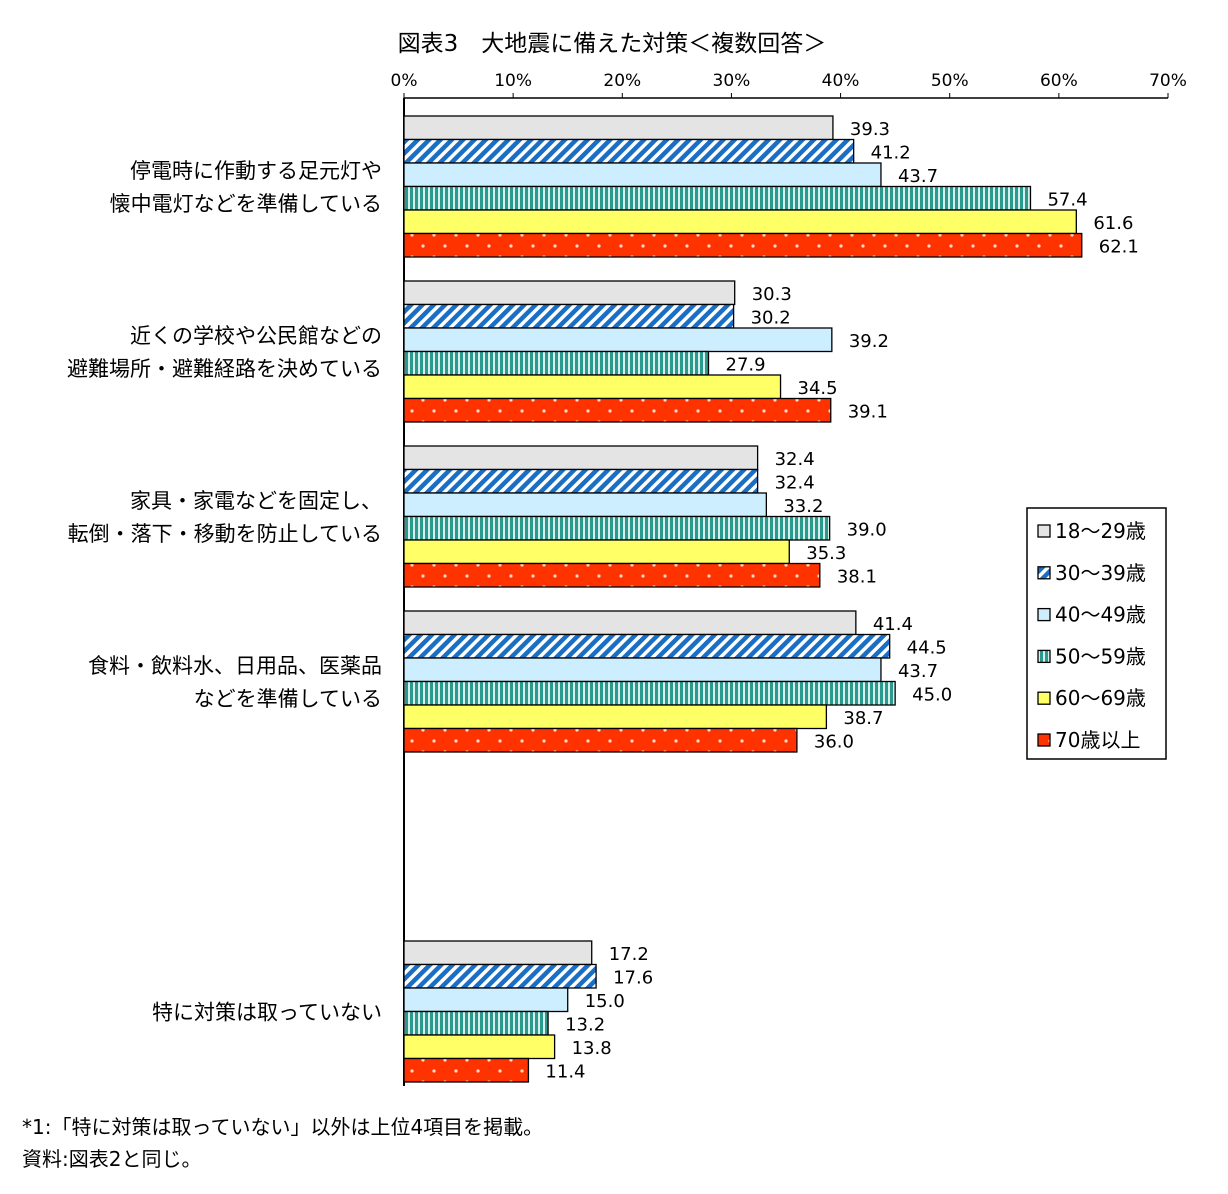 Image resolution: width=1228 pixels, height=1194 pixels. What do you see at coordinates (513, 81) in the screenshot?
I see `x-tick-label: 10%` at bounding box center [513, 81].